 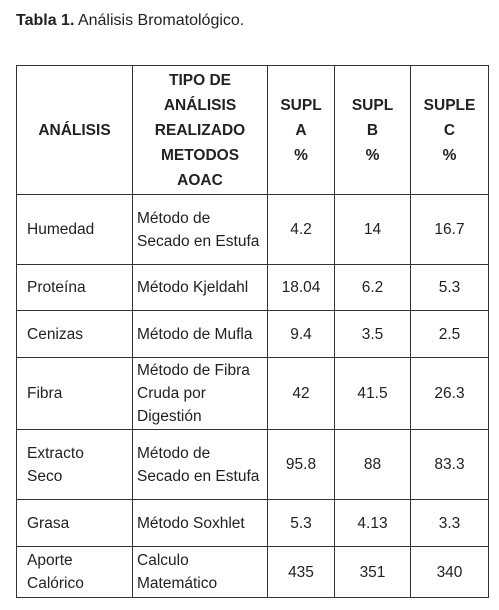 I want to click on header-line: METODOS, so click(x=200, y=155).